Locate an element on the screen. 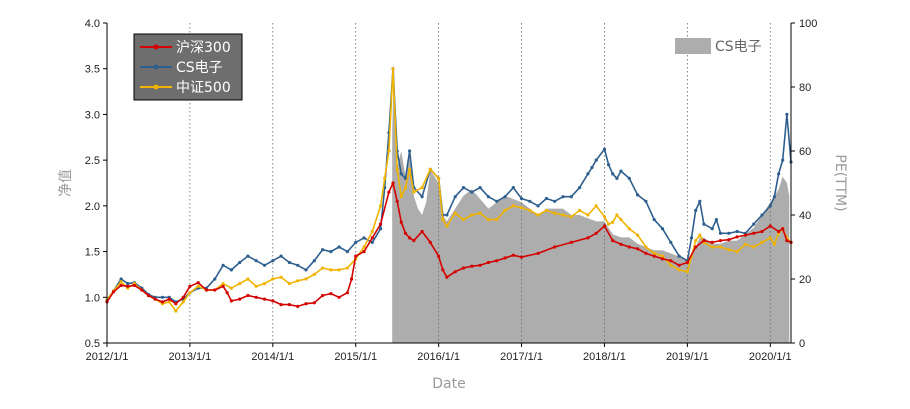 Image resolution: width=910 pixels, height=409 pixels. x-tick-label: 2016/1/1 is located at coordinates (438, 357).